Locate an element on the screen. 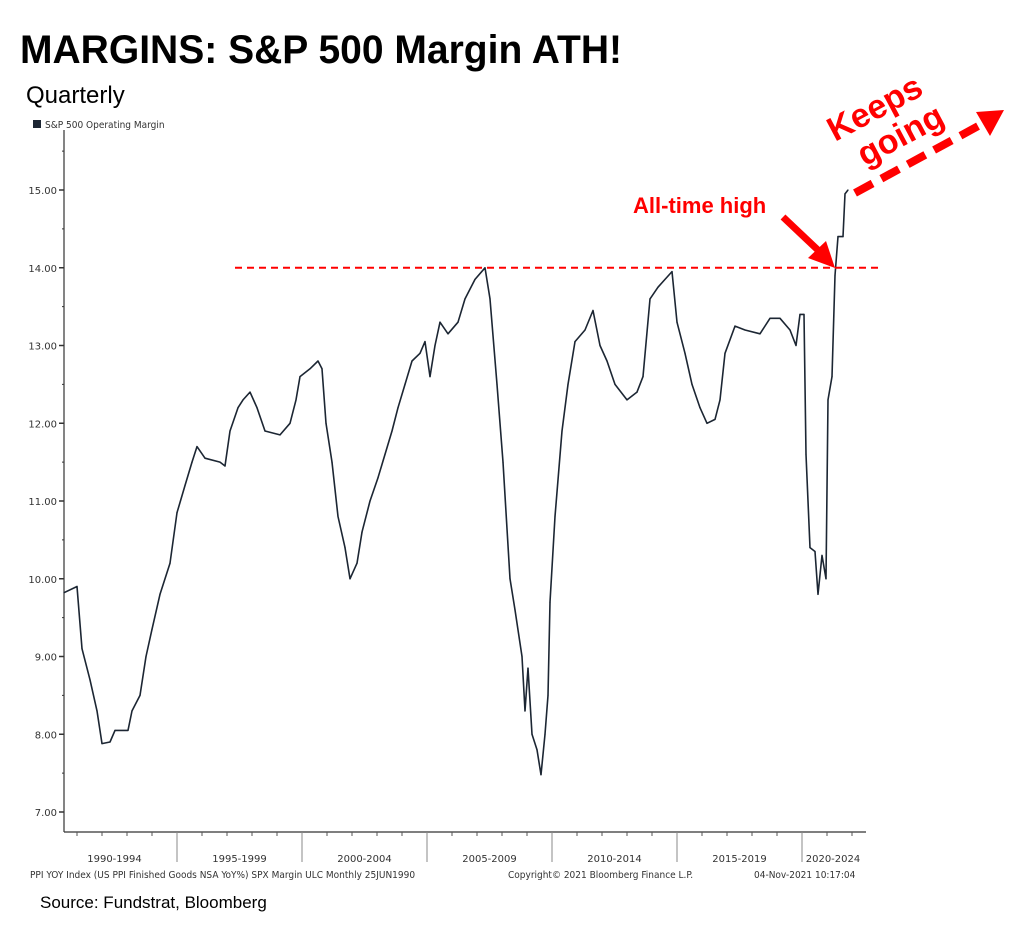 The image size is (1024, 930). source-note: Source: Fundstrat, Bloomberg is located at coordinates (153, 902).